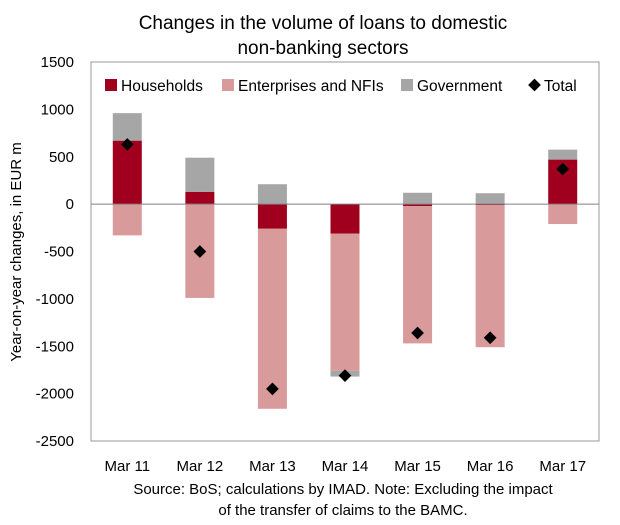 This screenshot has width=620, height=525. Describe the element at coordinates (534, 85) in the screenshot. I see `legend-marker-total` at that location.